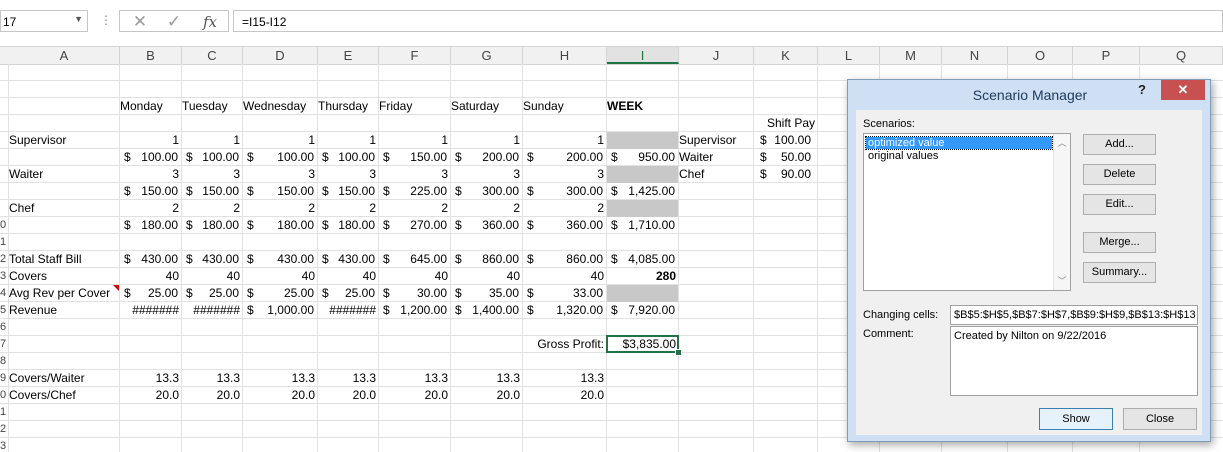 The height and width of the screenshot is (452, 1223). What do you see at coordinates (785, 174) in the screenshot?
I see `shift-pay-cell: $90.00` at bounding box center [785, 174].